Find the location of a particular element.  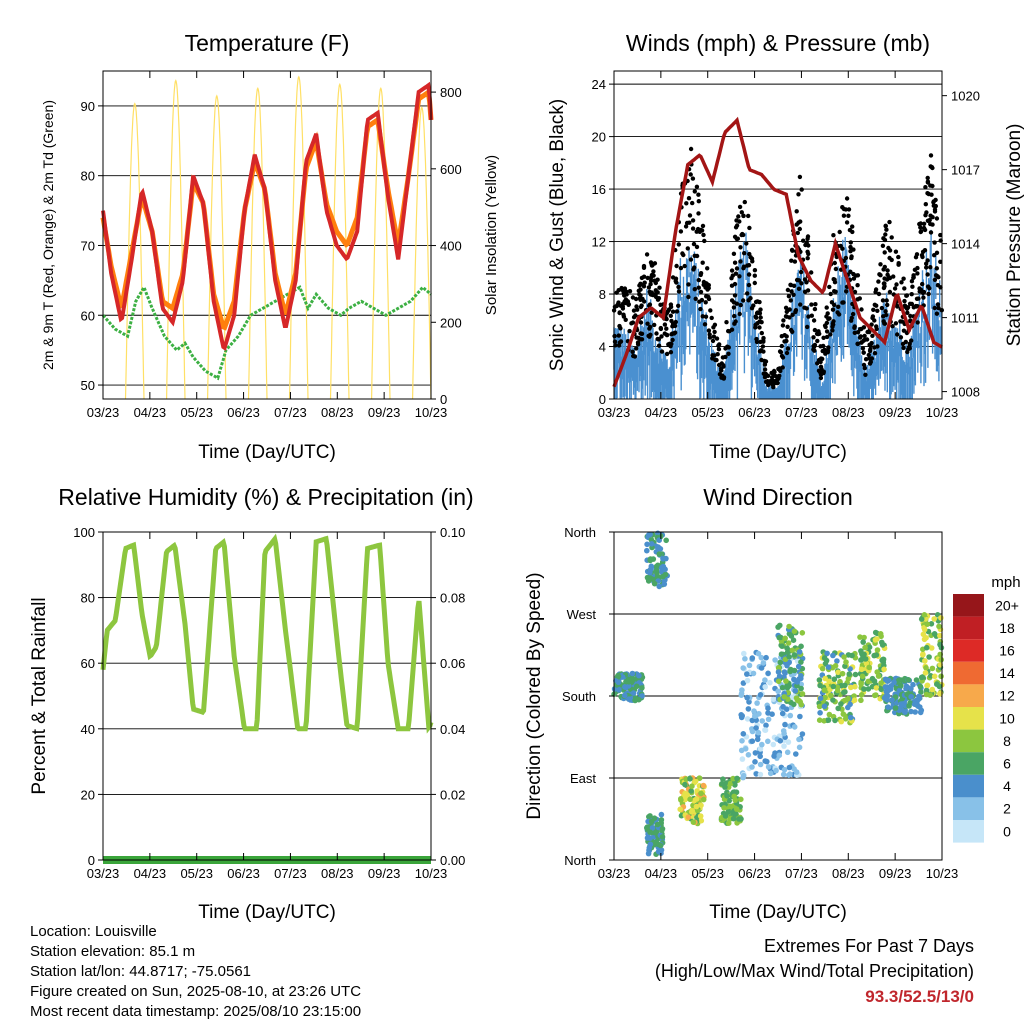

x-tick-label: 09/23 is located at coordinates (384, 873).